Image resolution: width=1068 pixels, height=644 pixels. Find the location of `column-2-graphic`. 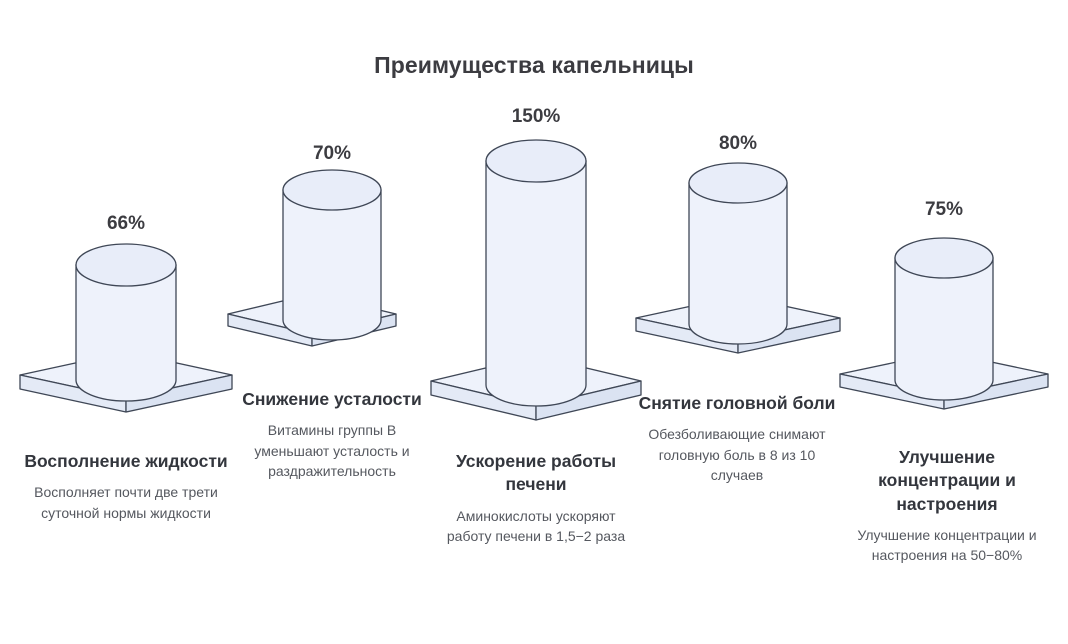

column-2-graphic is located at coordinates (312, 258).